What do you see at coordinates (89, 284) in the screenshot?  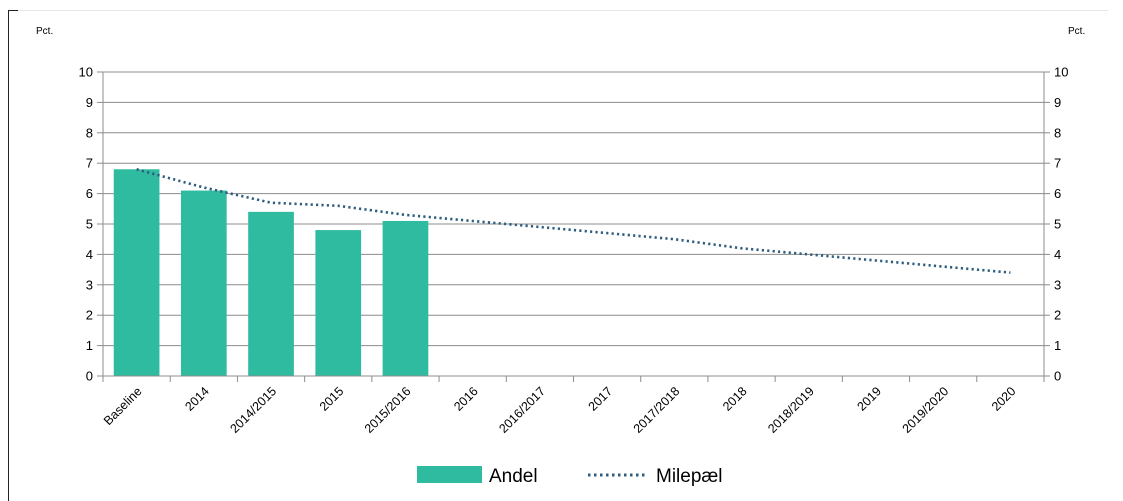 I see `left-tick-label-3: 3` at bounding box center [89, 284].